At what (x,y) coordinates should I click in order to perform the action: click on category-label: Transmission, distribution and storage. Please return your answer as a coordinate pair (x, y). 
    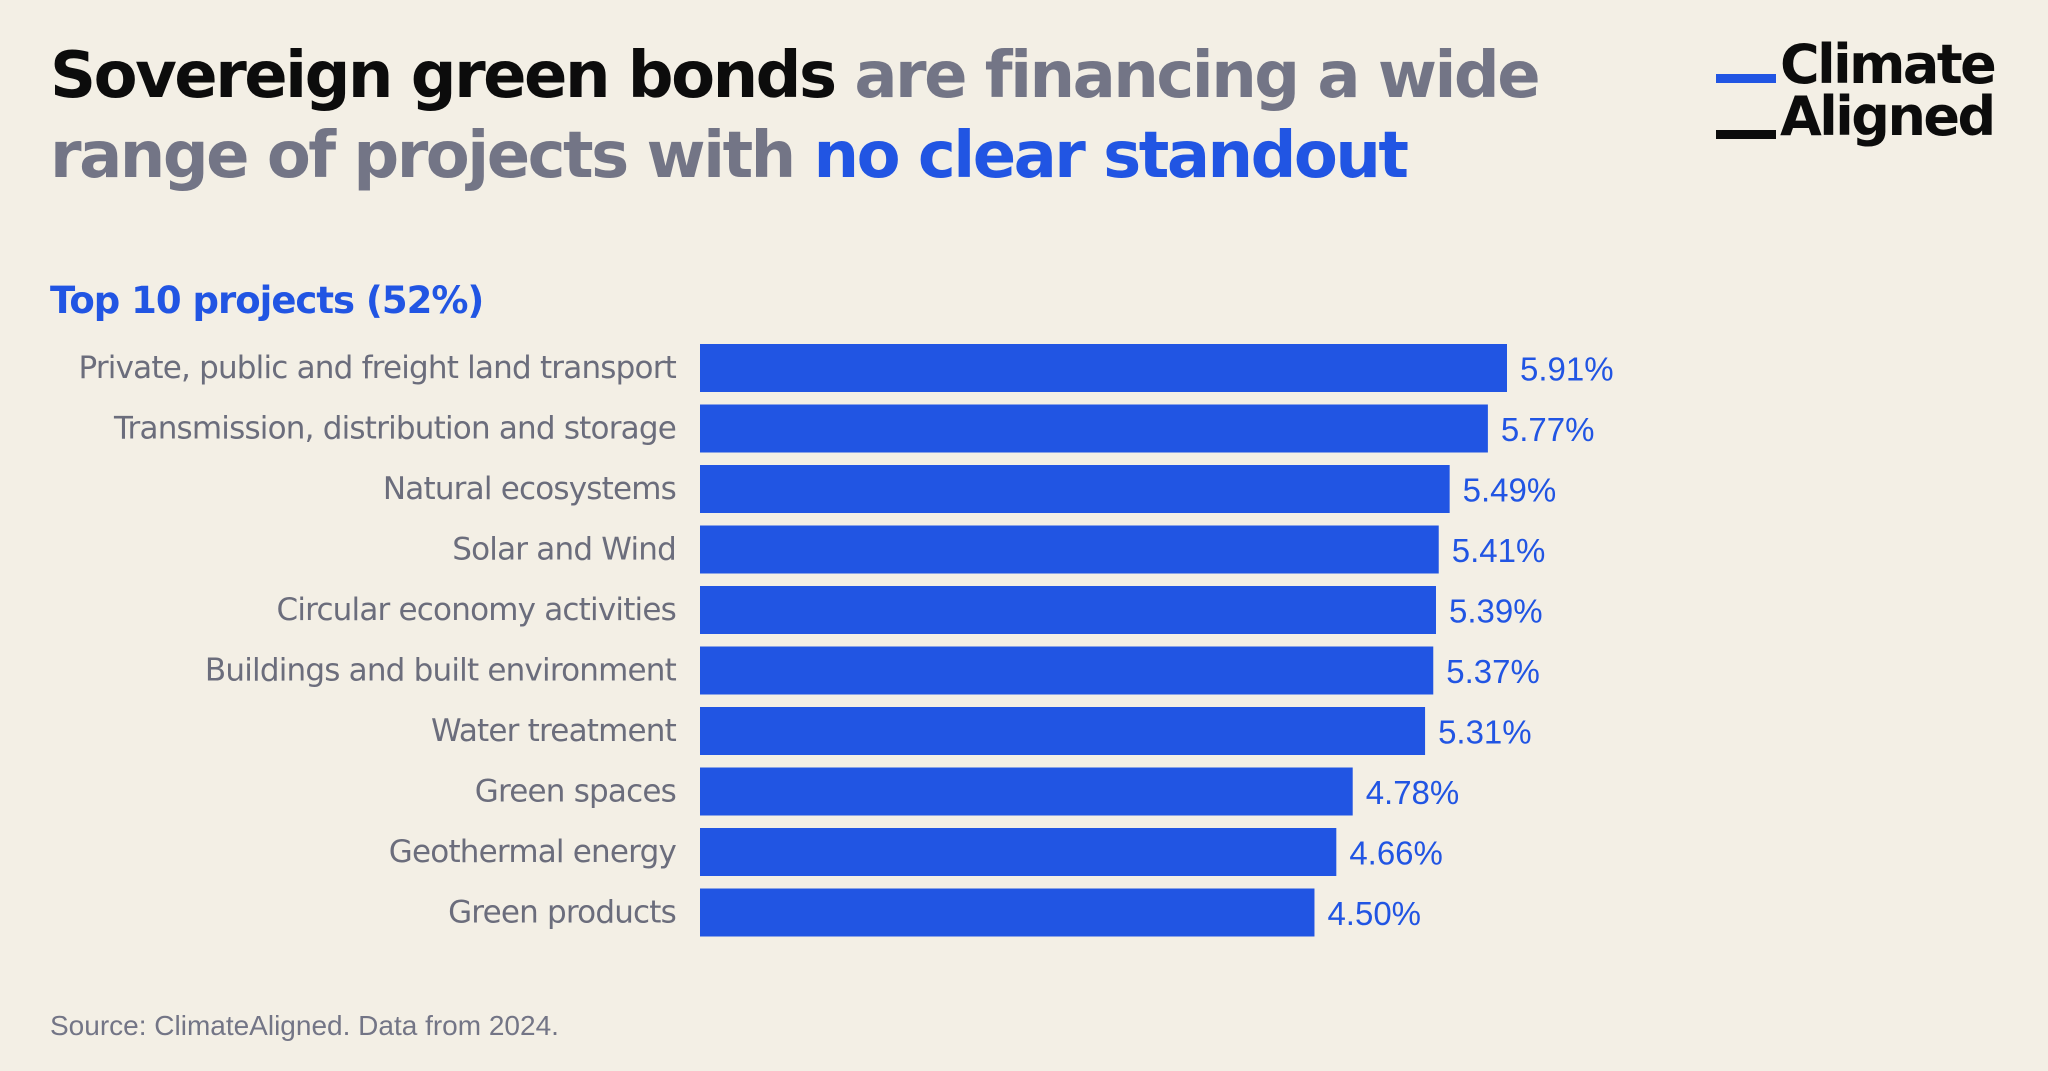
    Looking at the image, I should click on (394, 429).